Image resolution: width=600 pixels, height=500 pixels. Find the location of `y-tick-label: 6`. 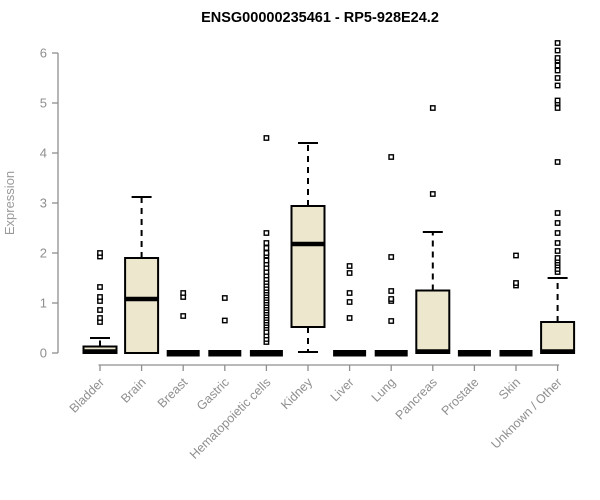

y-tick-label: 6 is located at coordinates (43, 53).